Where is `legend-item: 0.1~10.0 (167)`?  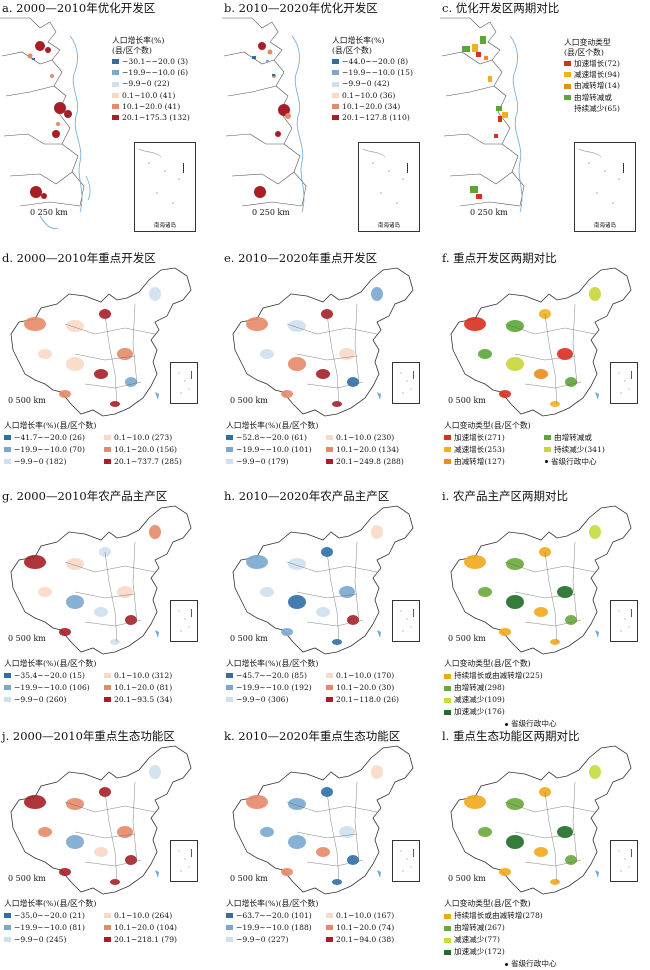
legend-item: 0.1~10.0 (167) is located at coordinates (365, 915).